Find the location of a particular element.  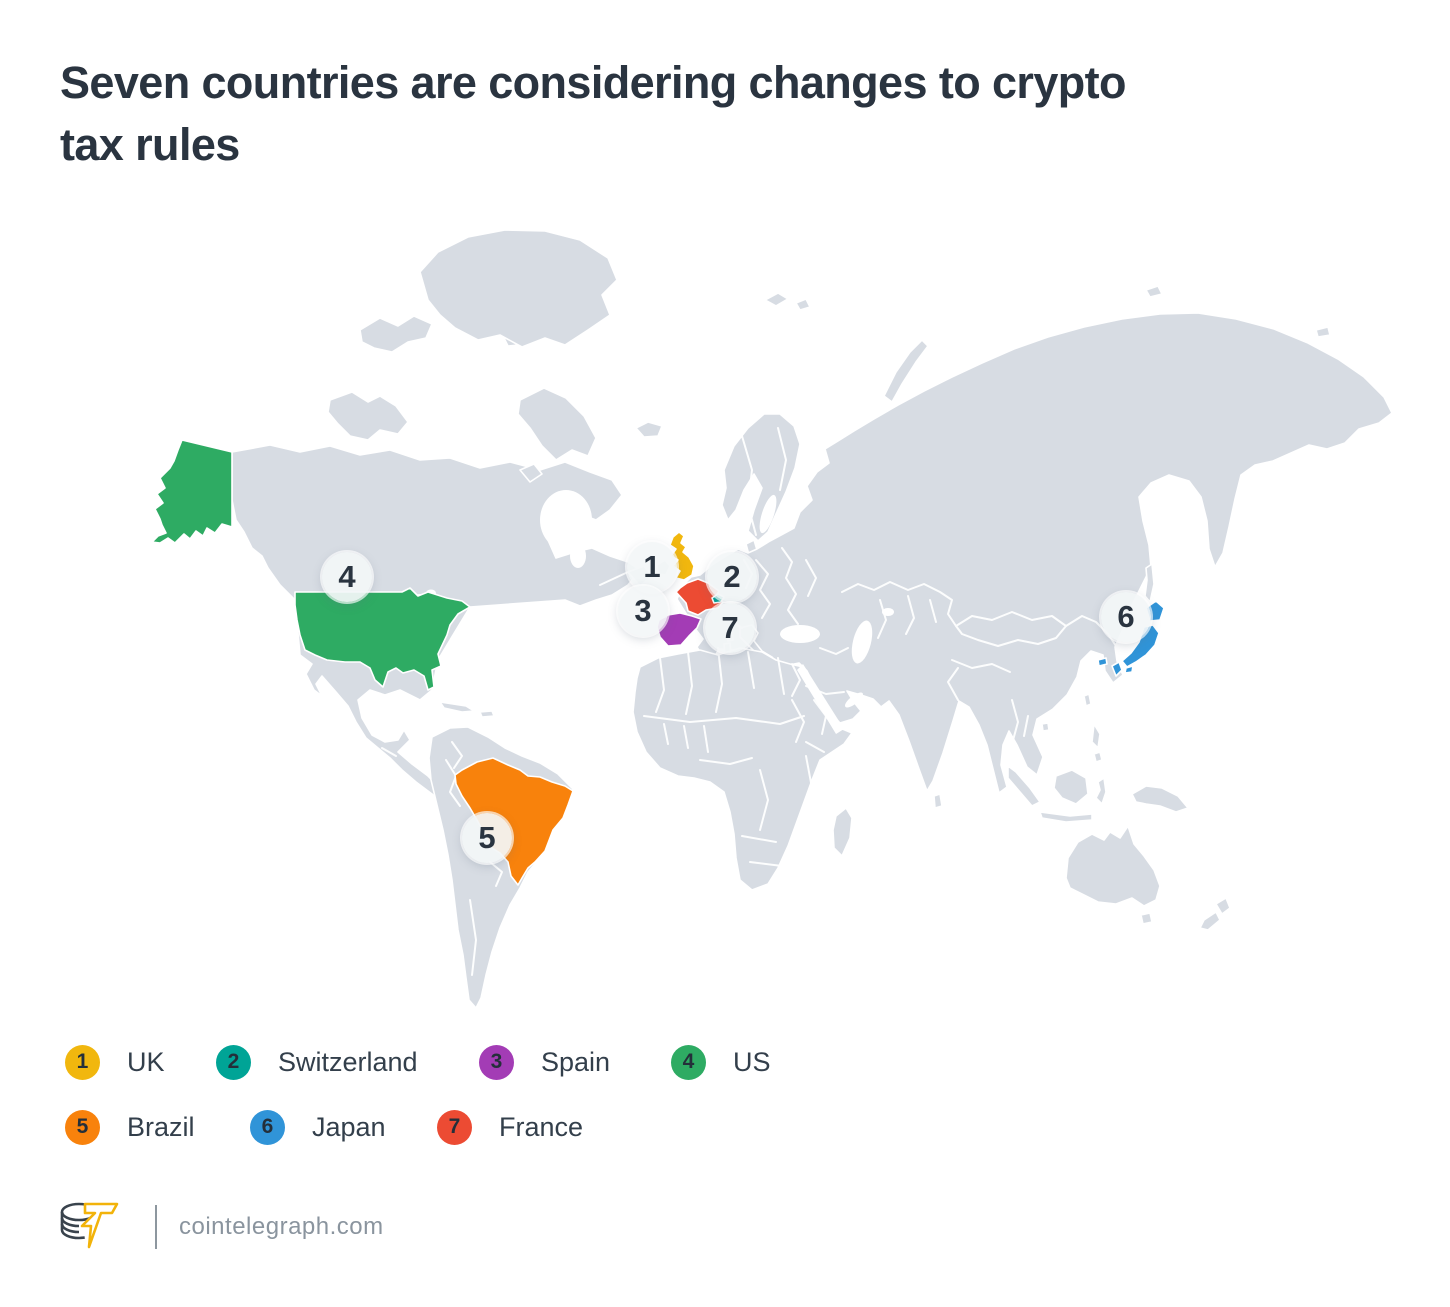

map-marker-brazil: 5 is located at coordinates (487, 838).